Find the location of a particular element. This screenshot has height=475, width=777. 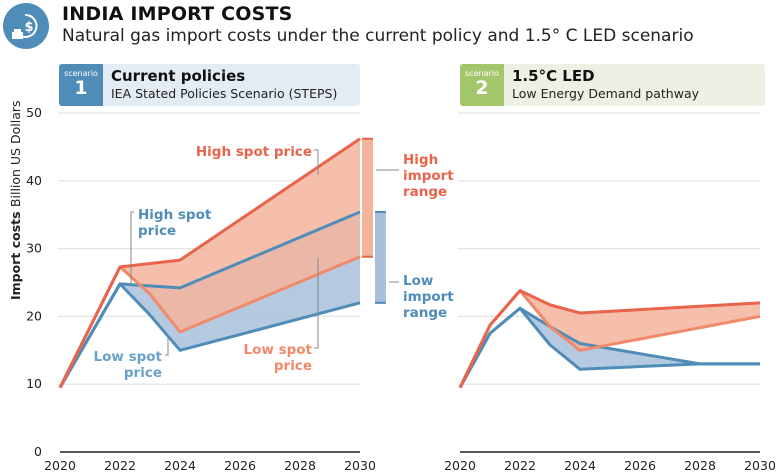

scenario-1-name: Current policies is located at coordinates (178, 76).